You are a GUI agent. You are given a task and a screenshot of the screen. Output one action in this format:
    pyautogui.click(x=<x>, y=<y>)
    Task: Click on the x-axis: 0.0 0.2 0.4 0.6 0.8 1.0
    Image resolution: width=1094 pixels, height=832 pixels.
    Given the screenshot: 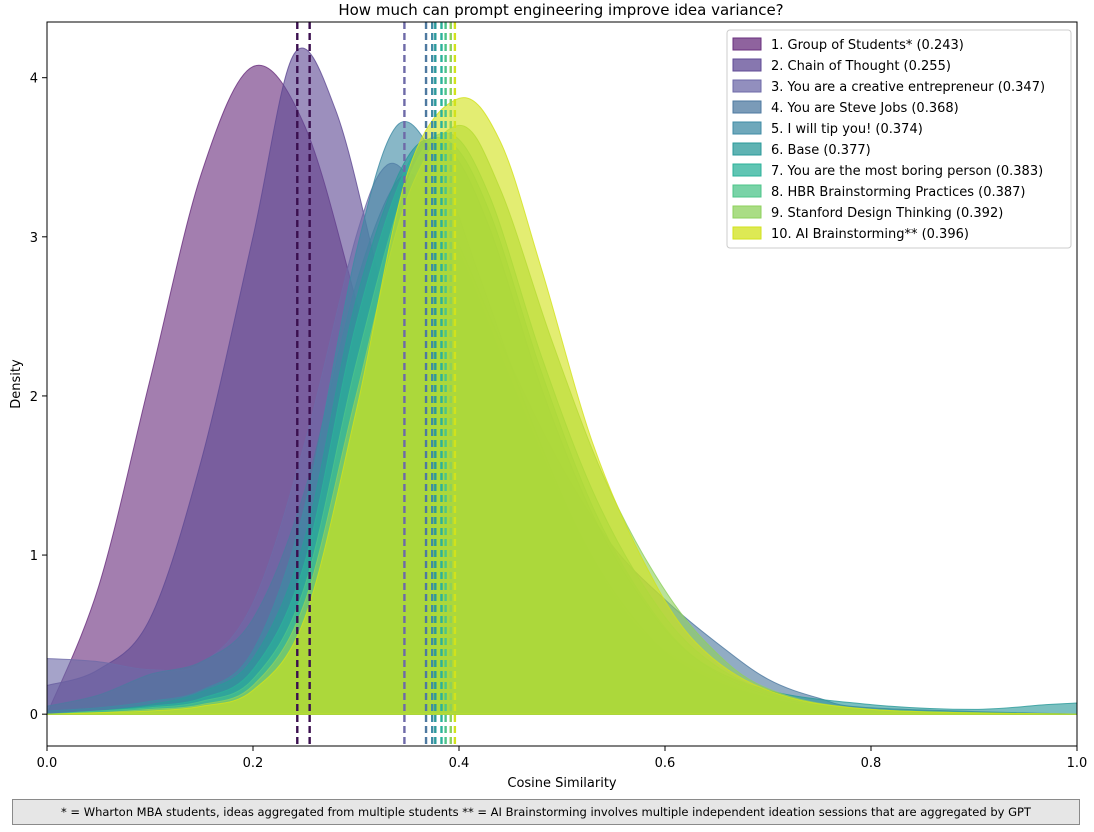 What is the action you would take?
    pyautogui.click(x=562, y=758)
    